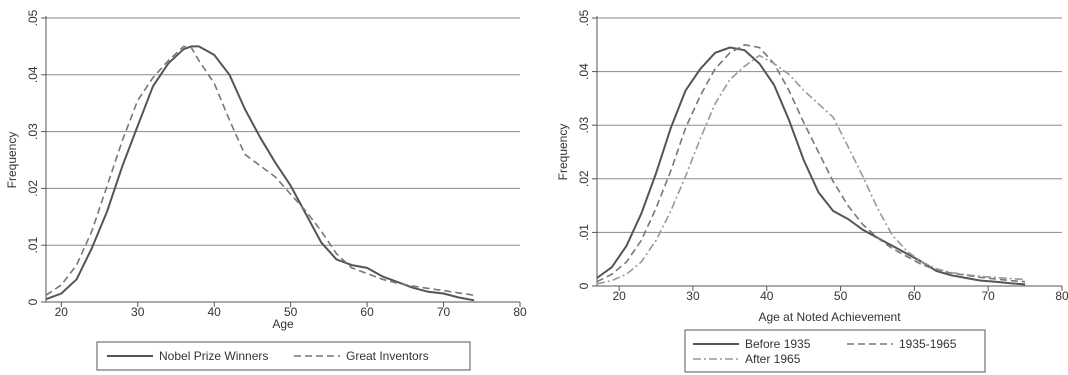 The width and height of the screenshot is (1068, 375). Describe the element at coordinates (387, 356) in the screenshot. I see `legend-label: Great Inventors` at that location.